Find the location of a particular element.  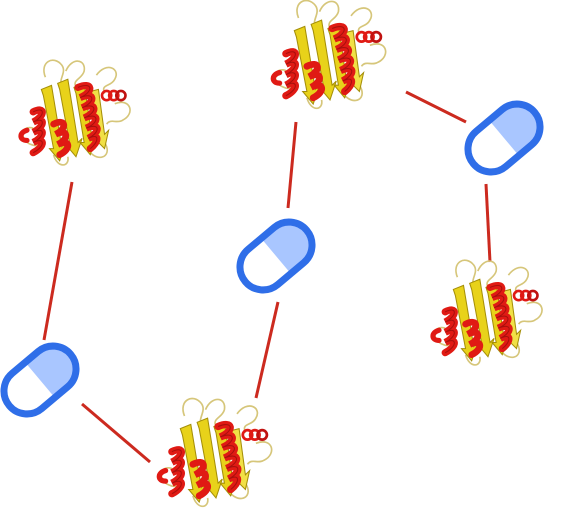

link-protein1-capsule1 is located at coordinates (58, 261).